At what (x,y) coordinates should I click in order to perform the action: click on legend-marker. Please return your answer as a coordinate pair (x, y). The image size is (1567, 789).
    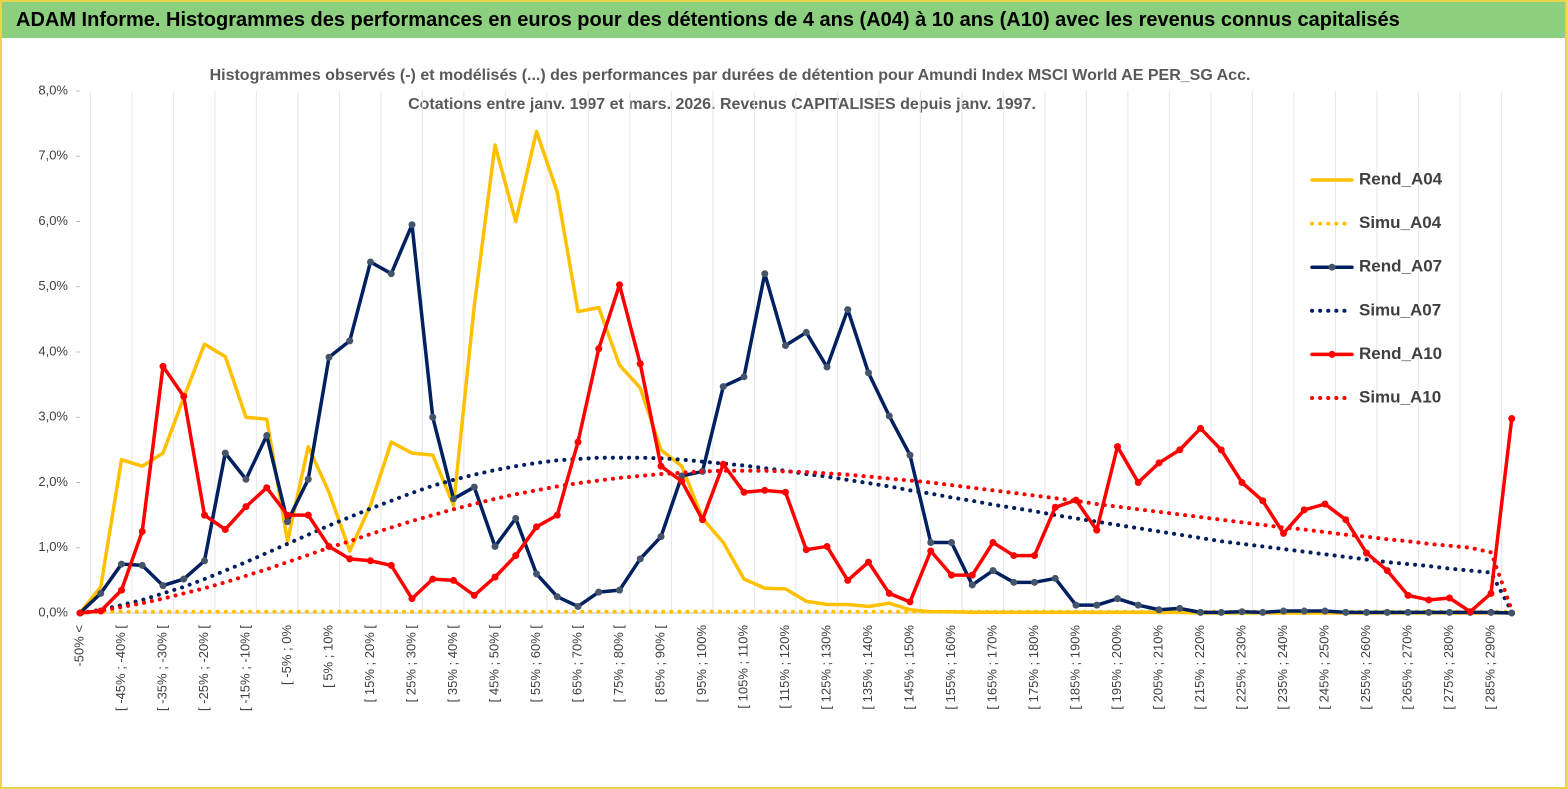
    Looking at the image, I should click on (1332, 267).